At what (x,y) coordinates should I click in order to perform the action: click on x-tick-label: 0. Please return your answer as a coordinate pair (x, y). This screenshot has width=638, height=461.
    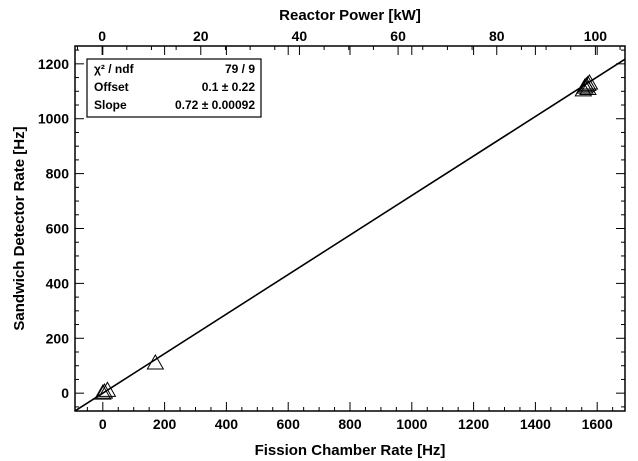
    Looking at the image, I should click on (103, 424).